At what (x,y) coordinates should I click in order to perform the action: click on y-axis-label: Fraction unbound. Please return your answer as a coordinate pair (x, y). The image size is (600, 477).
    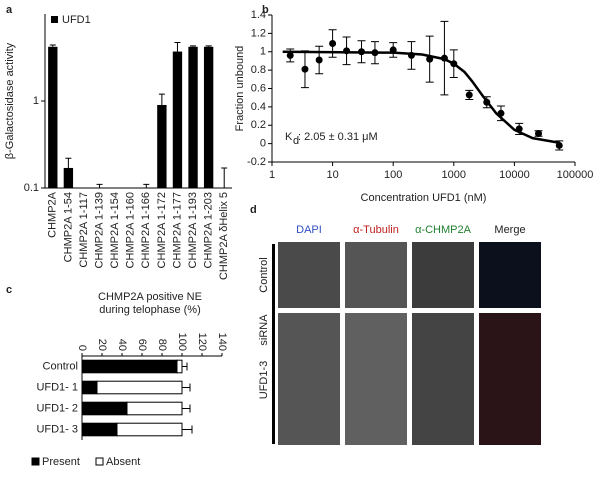
    Looking at the image, I should click on (240, 89).